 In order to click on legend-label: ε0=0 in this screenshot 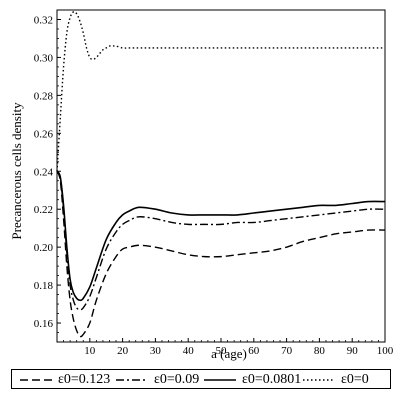, I will do `click(355, 379)`.